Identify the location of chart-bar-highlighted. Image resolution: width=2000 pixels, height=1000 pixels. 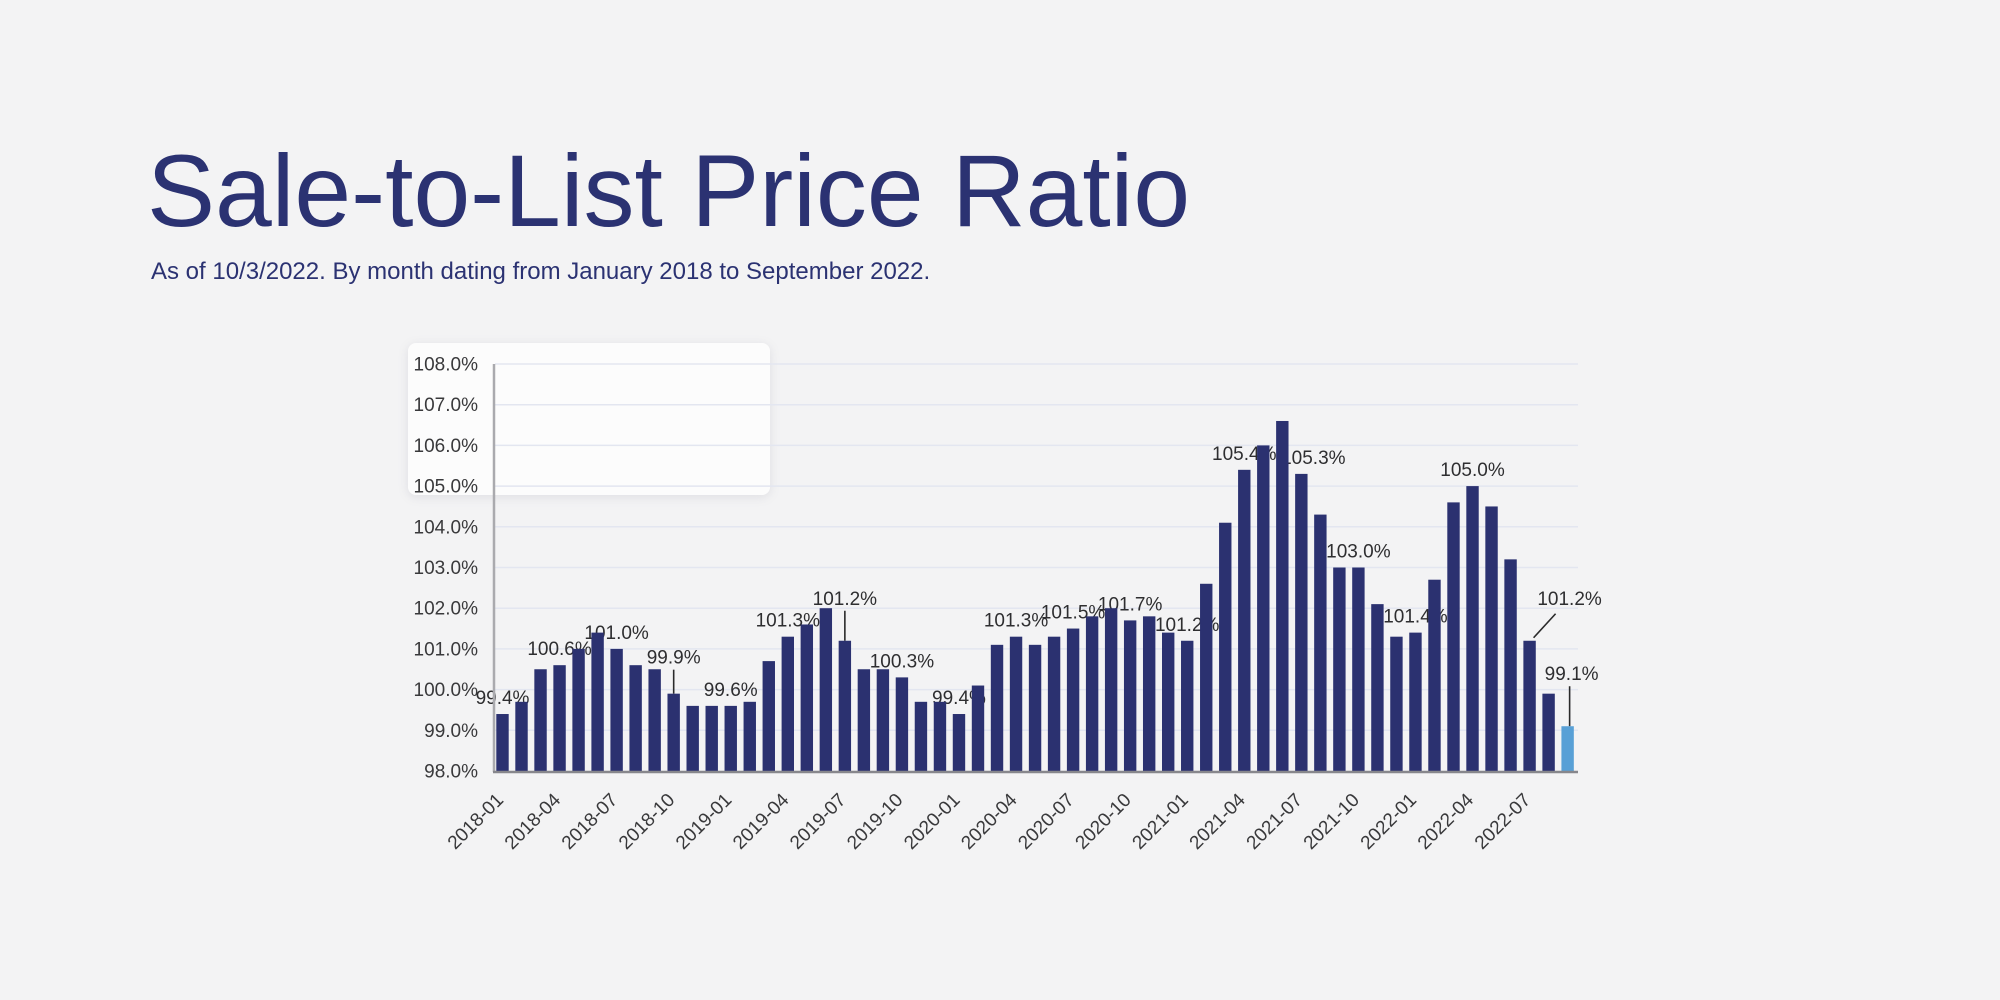
(1567, 748).